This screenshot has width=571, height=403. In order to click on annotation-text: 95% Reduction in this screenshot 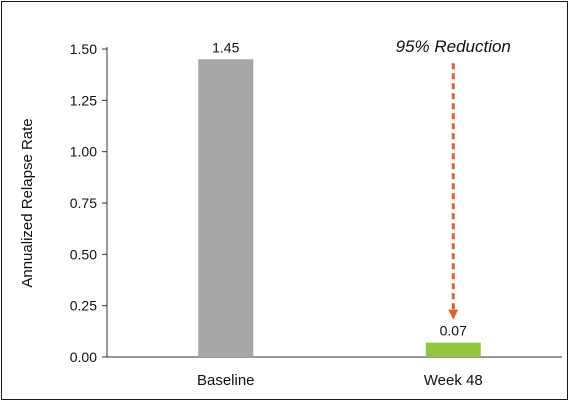, I will do `click(453, 46)`.